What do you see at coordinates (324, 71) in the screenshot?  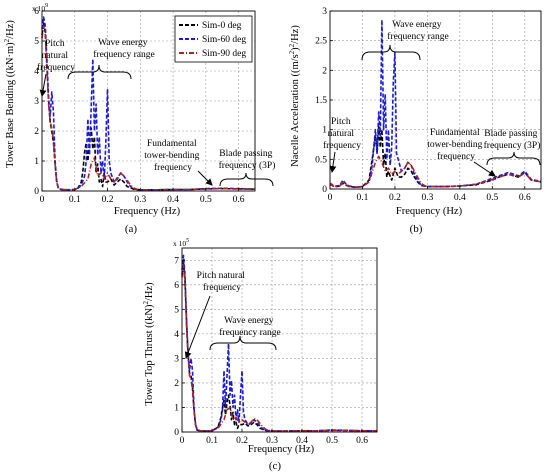 I see `chart-b-ytick-label: 2` at bounding box center [324, 71].